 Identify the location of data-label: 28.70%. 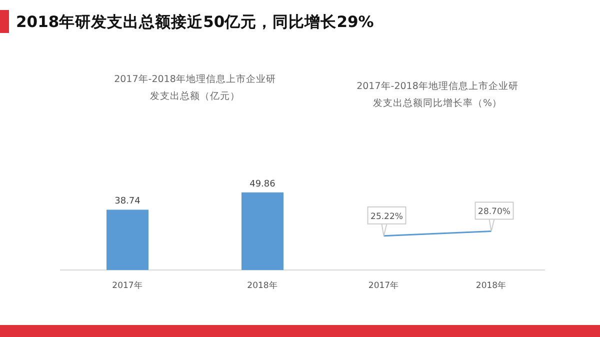
(494, 212).